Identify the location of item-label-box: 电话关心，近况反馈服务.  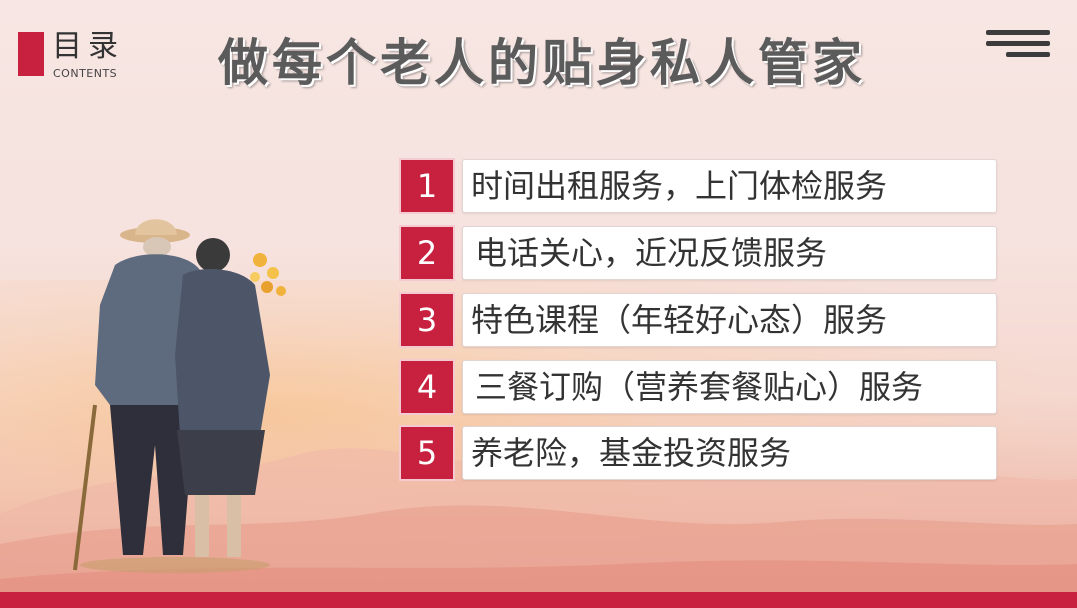
(729, 253).